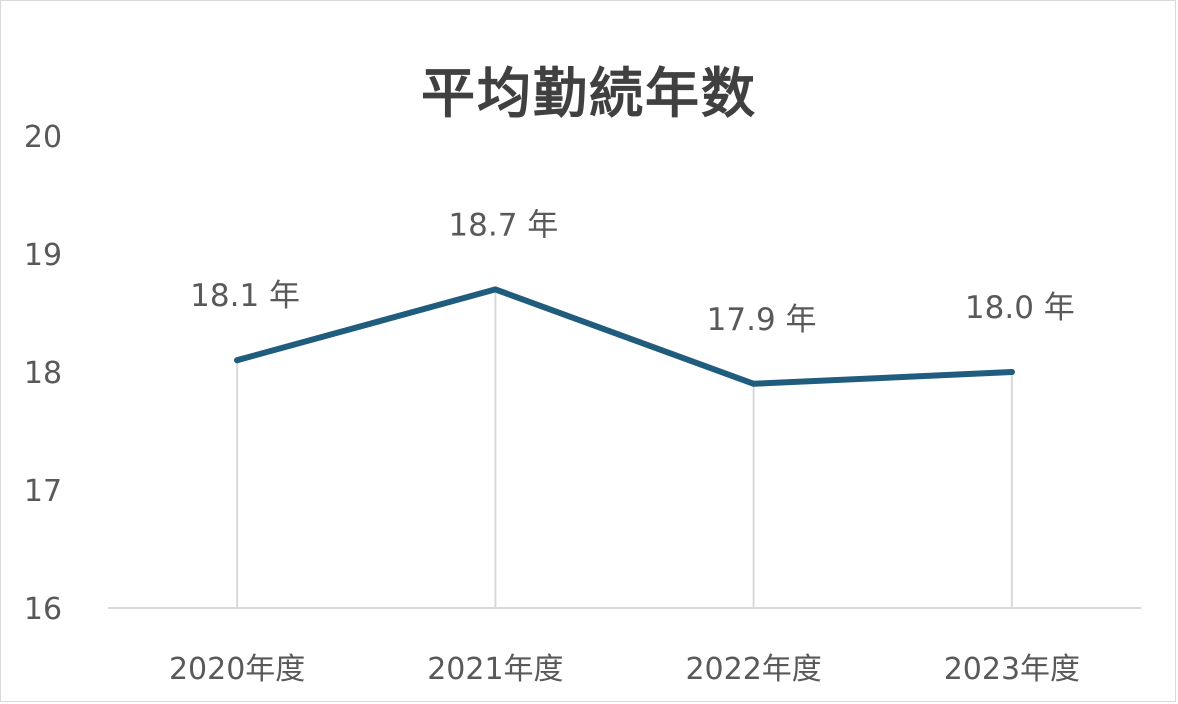 The width and height of the screenshot is (1178, 704). What do you see at coordinates (1020, 308) in the screenshot?
I see `data-label: 18.0 年` at bounding box center [1020, 308].